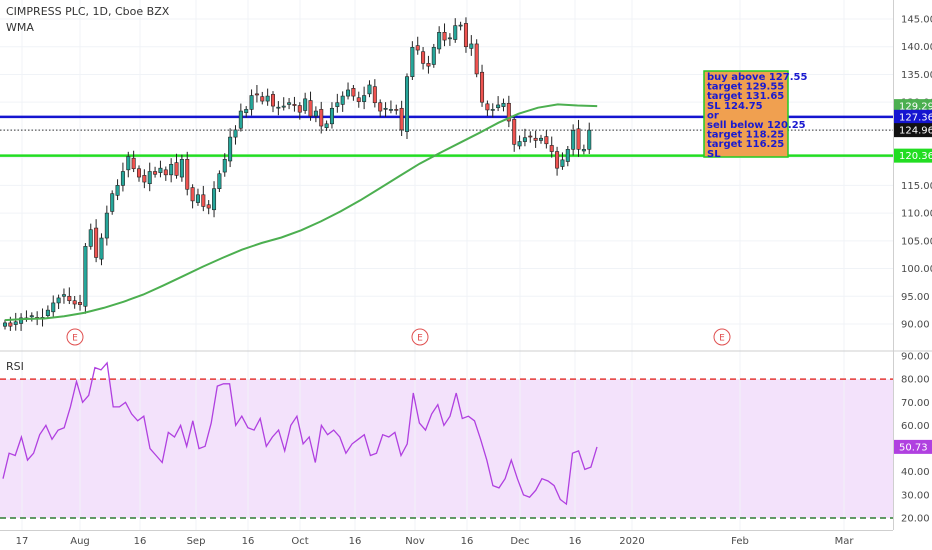 The width and height of the screenshot is (932, 550). What do you see at coordinates (913, 446) in the screenshot?
I see `rsi-tag` at bounding box center [913, 446].